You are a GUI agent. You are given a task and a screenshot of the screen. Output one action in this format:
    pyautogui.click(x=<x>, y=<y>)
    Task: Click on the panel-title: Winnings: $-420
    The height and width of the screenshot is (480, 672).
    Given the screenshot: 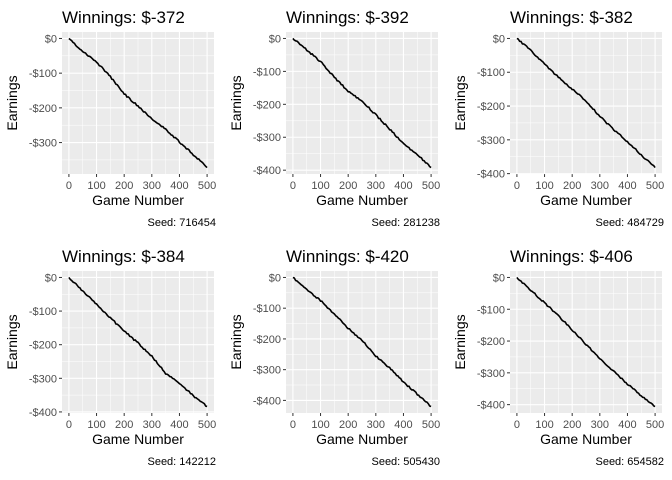 What is the action you would take?
    pyautogui.click(x=347, y=256)
    